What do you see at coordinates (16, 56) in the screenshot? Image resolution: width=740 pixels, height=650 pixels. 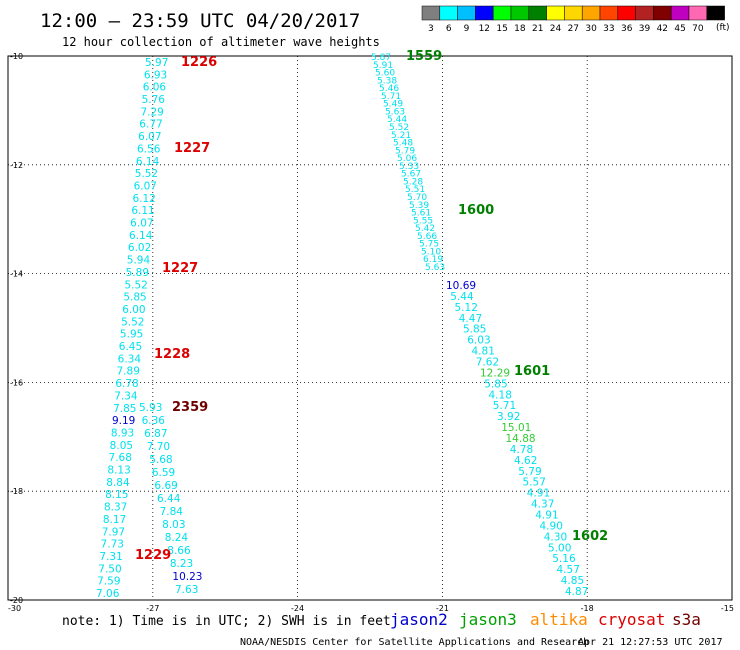 I see `lat-label: -10` at bounding box center [16, 56].